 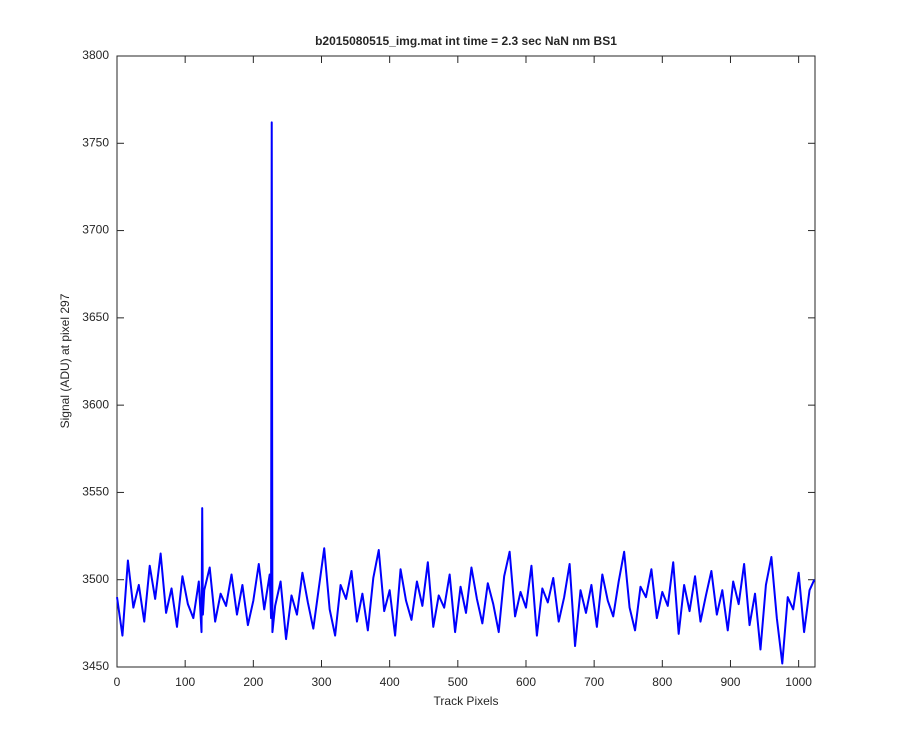 What do you see at coordinates (458, 682) in the screenshot?
I see `x-tick-label: 500` at bounding box center [458, 682].